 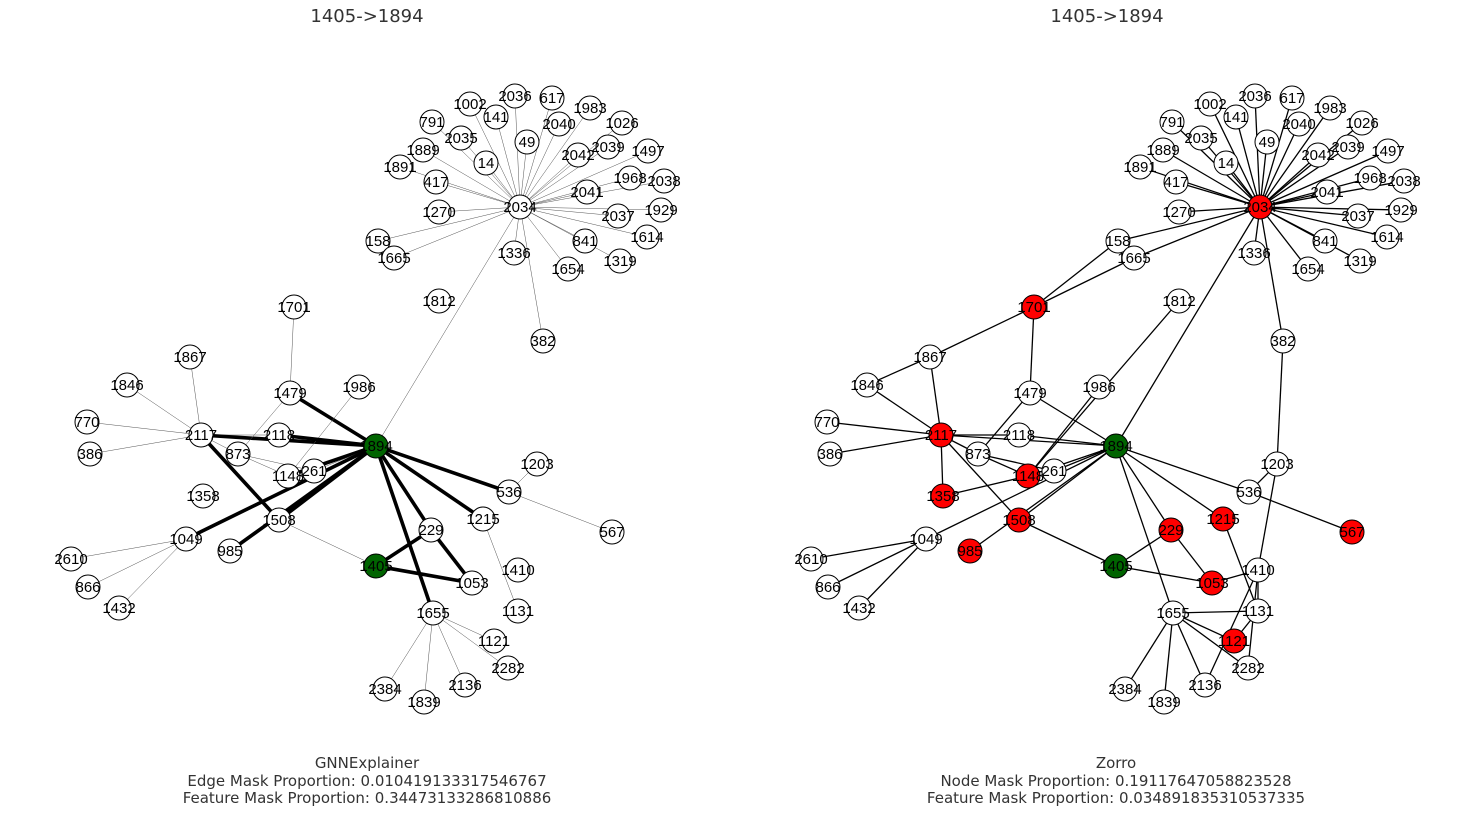 I want to click on node-label-1405: 1405, so click(x=1115, y=566).